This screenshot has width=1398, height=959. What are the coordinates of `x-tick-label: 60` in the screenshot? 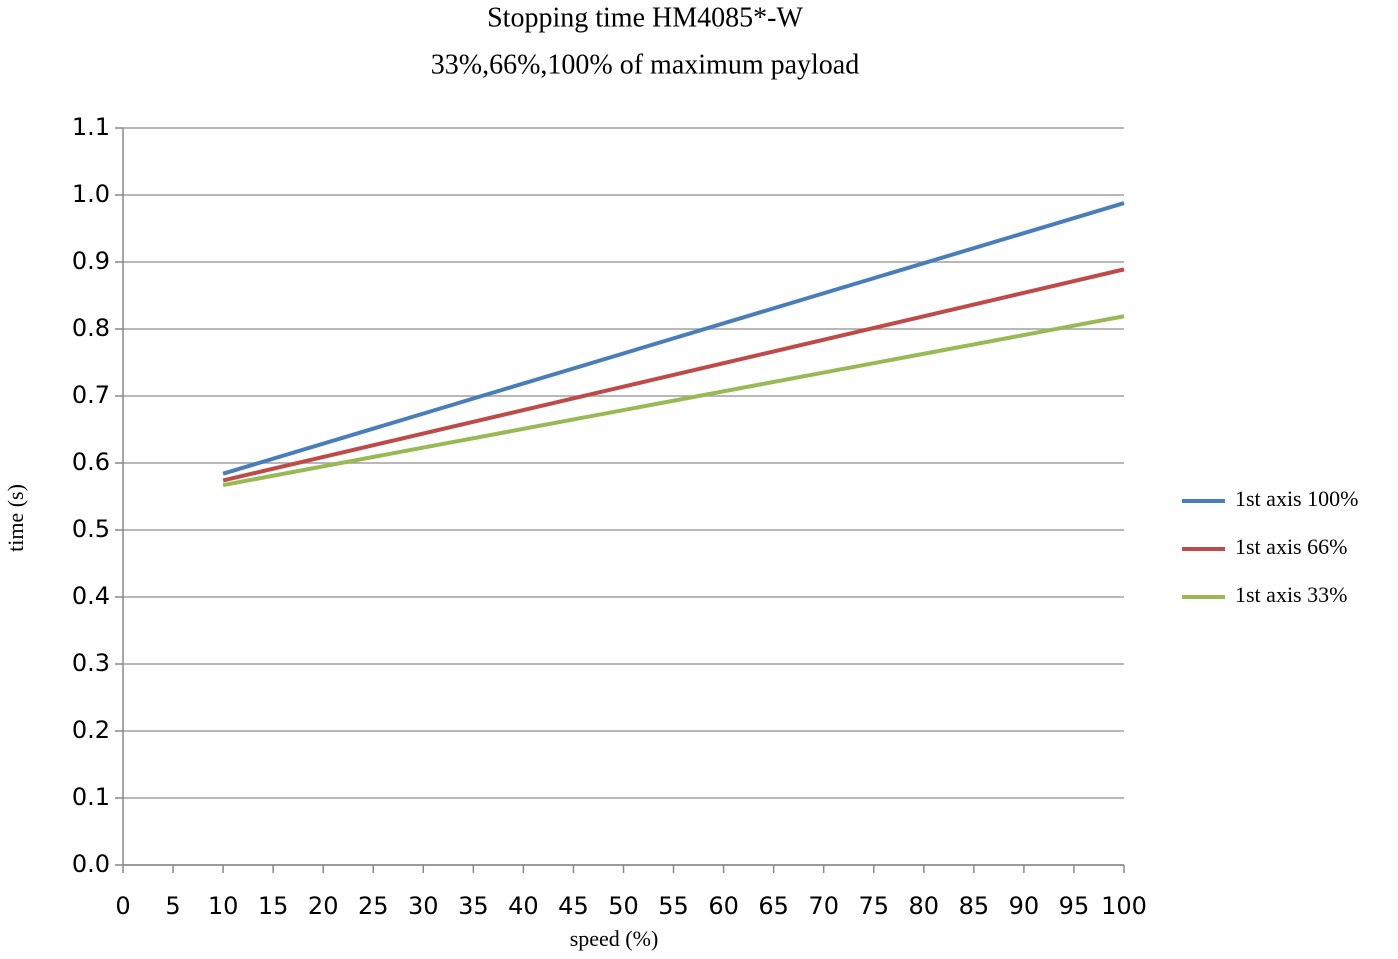 It's located at (723, 906).